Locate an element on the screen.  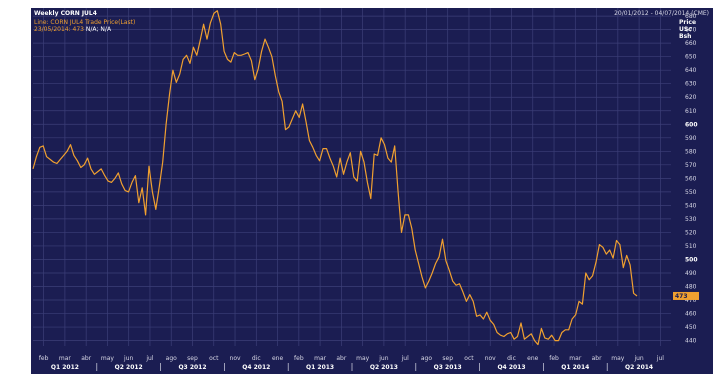
unit-usc: USc is located at coordinates (685, 29).